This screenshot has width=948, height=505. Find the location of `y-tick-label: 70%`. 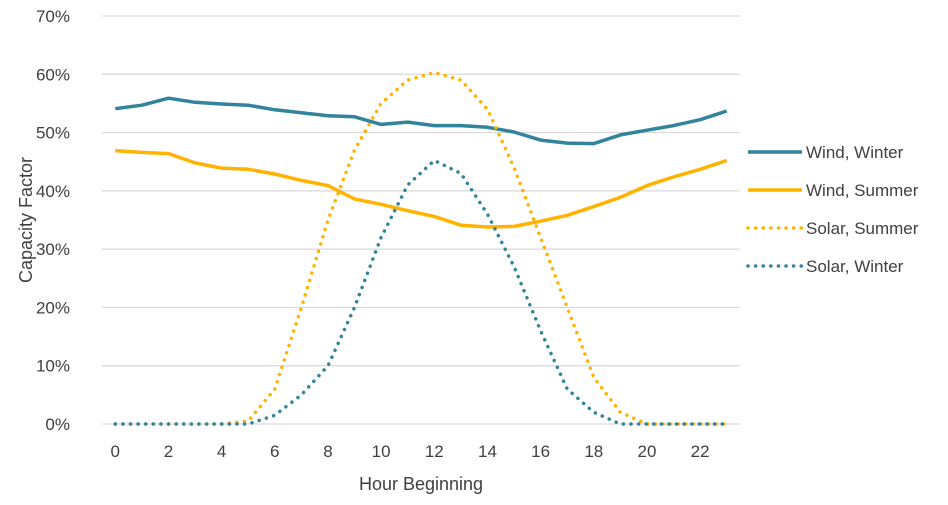

y-tick-label: 70% is located at coordinates (53, 16).